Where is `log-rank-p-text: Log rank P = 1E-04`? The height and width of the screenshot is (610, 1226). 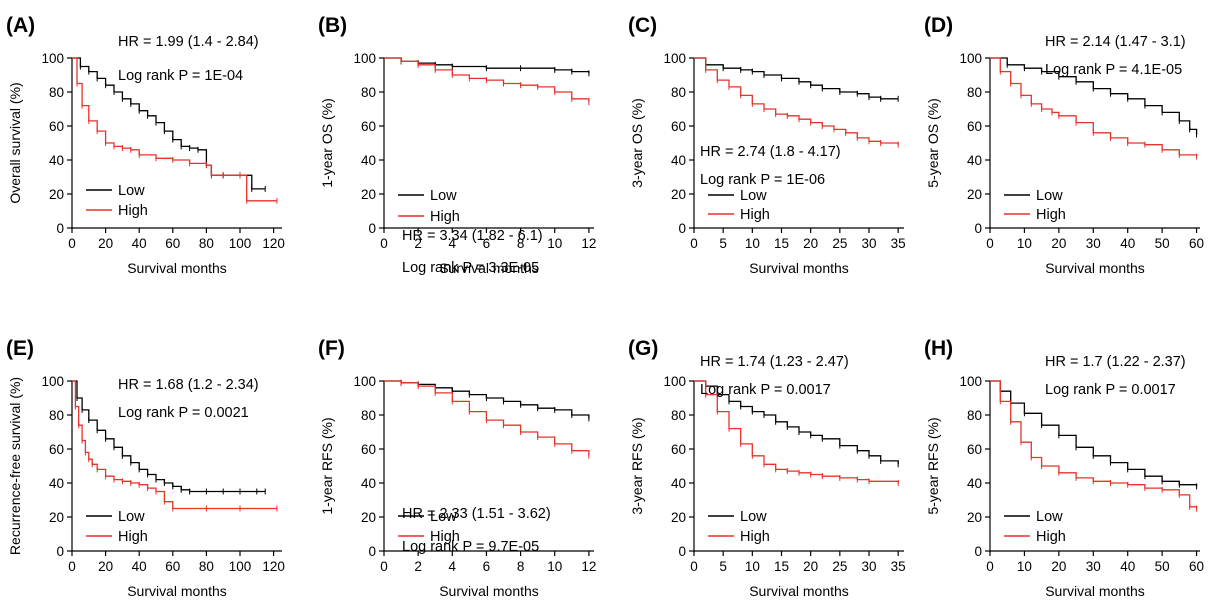
log-rank-p-text: Log rank P = 1E-04 is located at coordinates (180, 76).